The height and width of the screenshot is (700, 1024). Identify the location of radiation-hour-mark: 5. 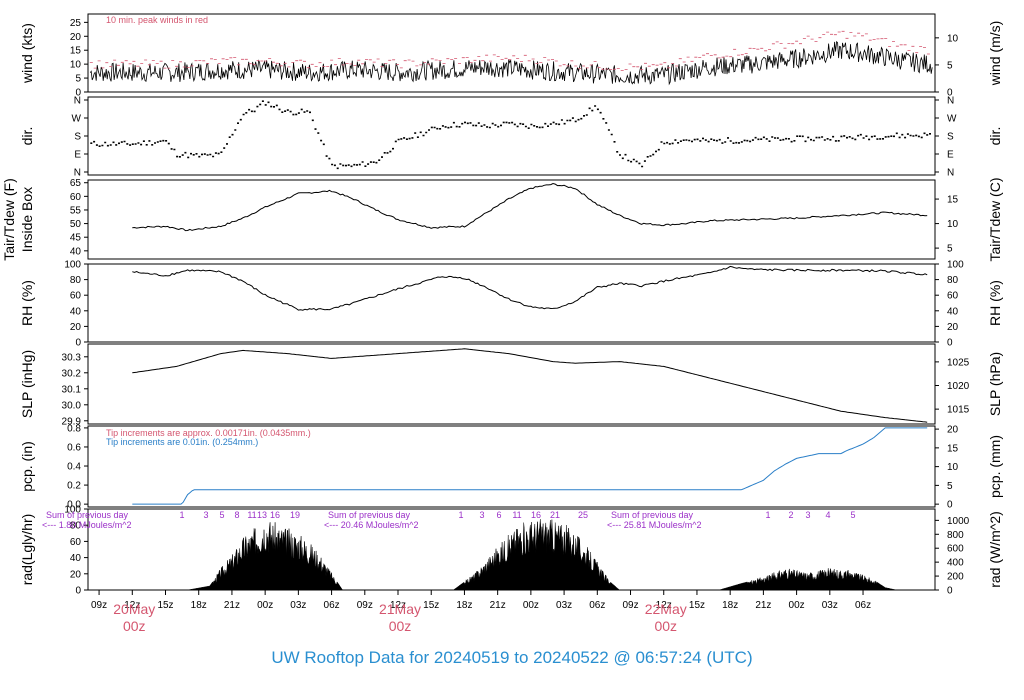
(852, 515).